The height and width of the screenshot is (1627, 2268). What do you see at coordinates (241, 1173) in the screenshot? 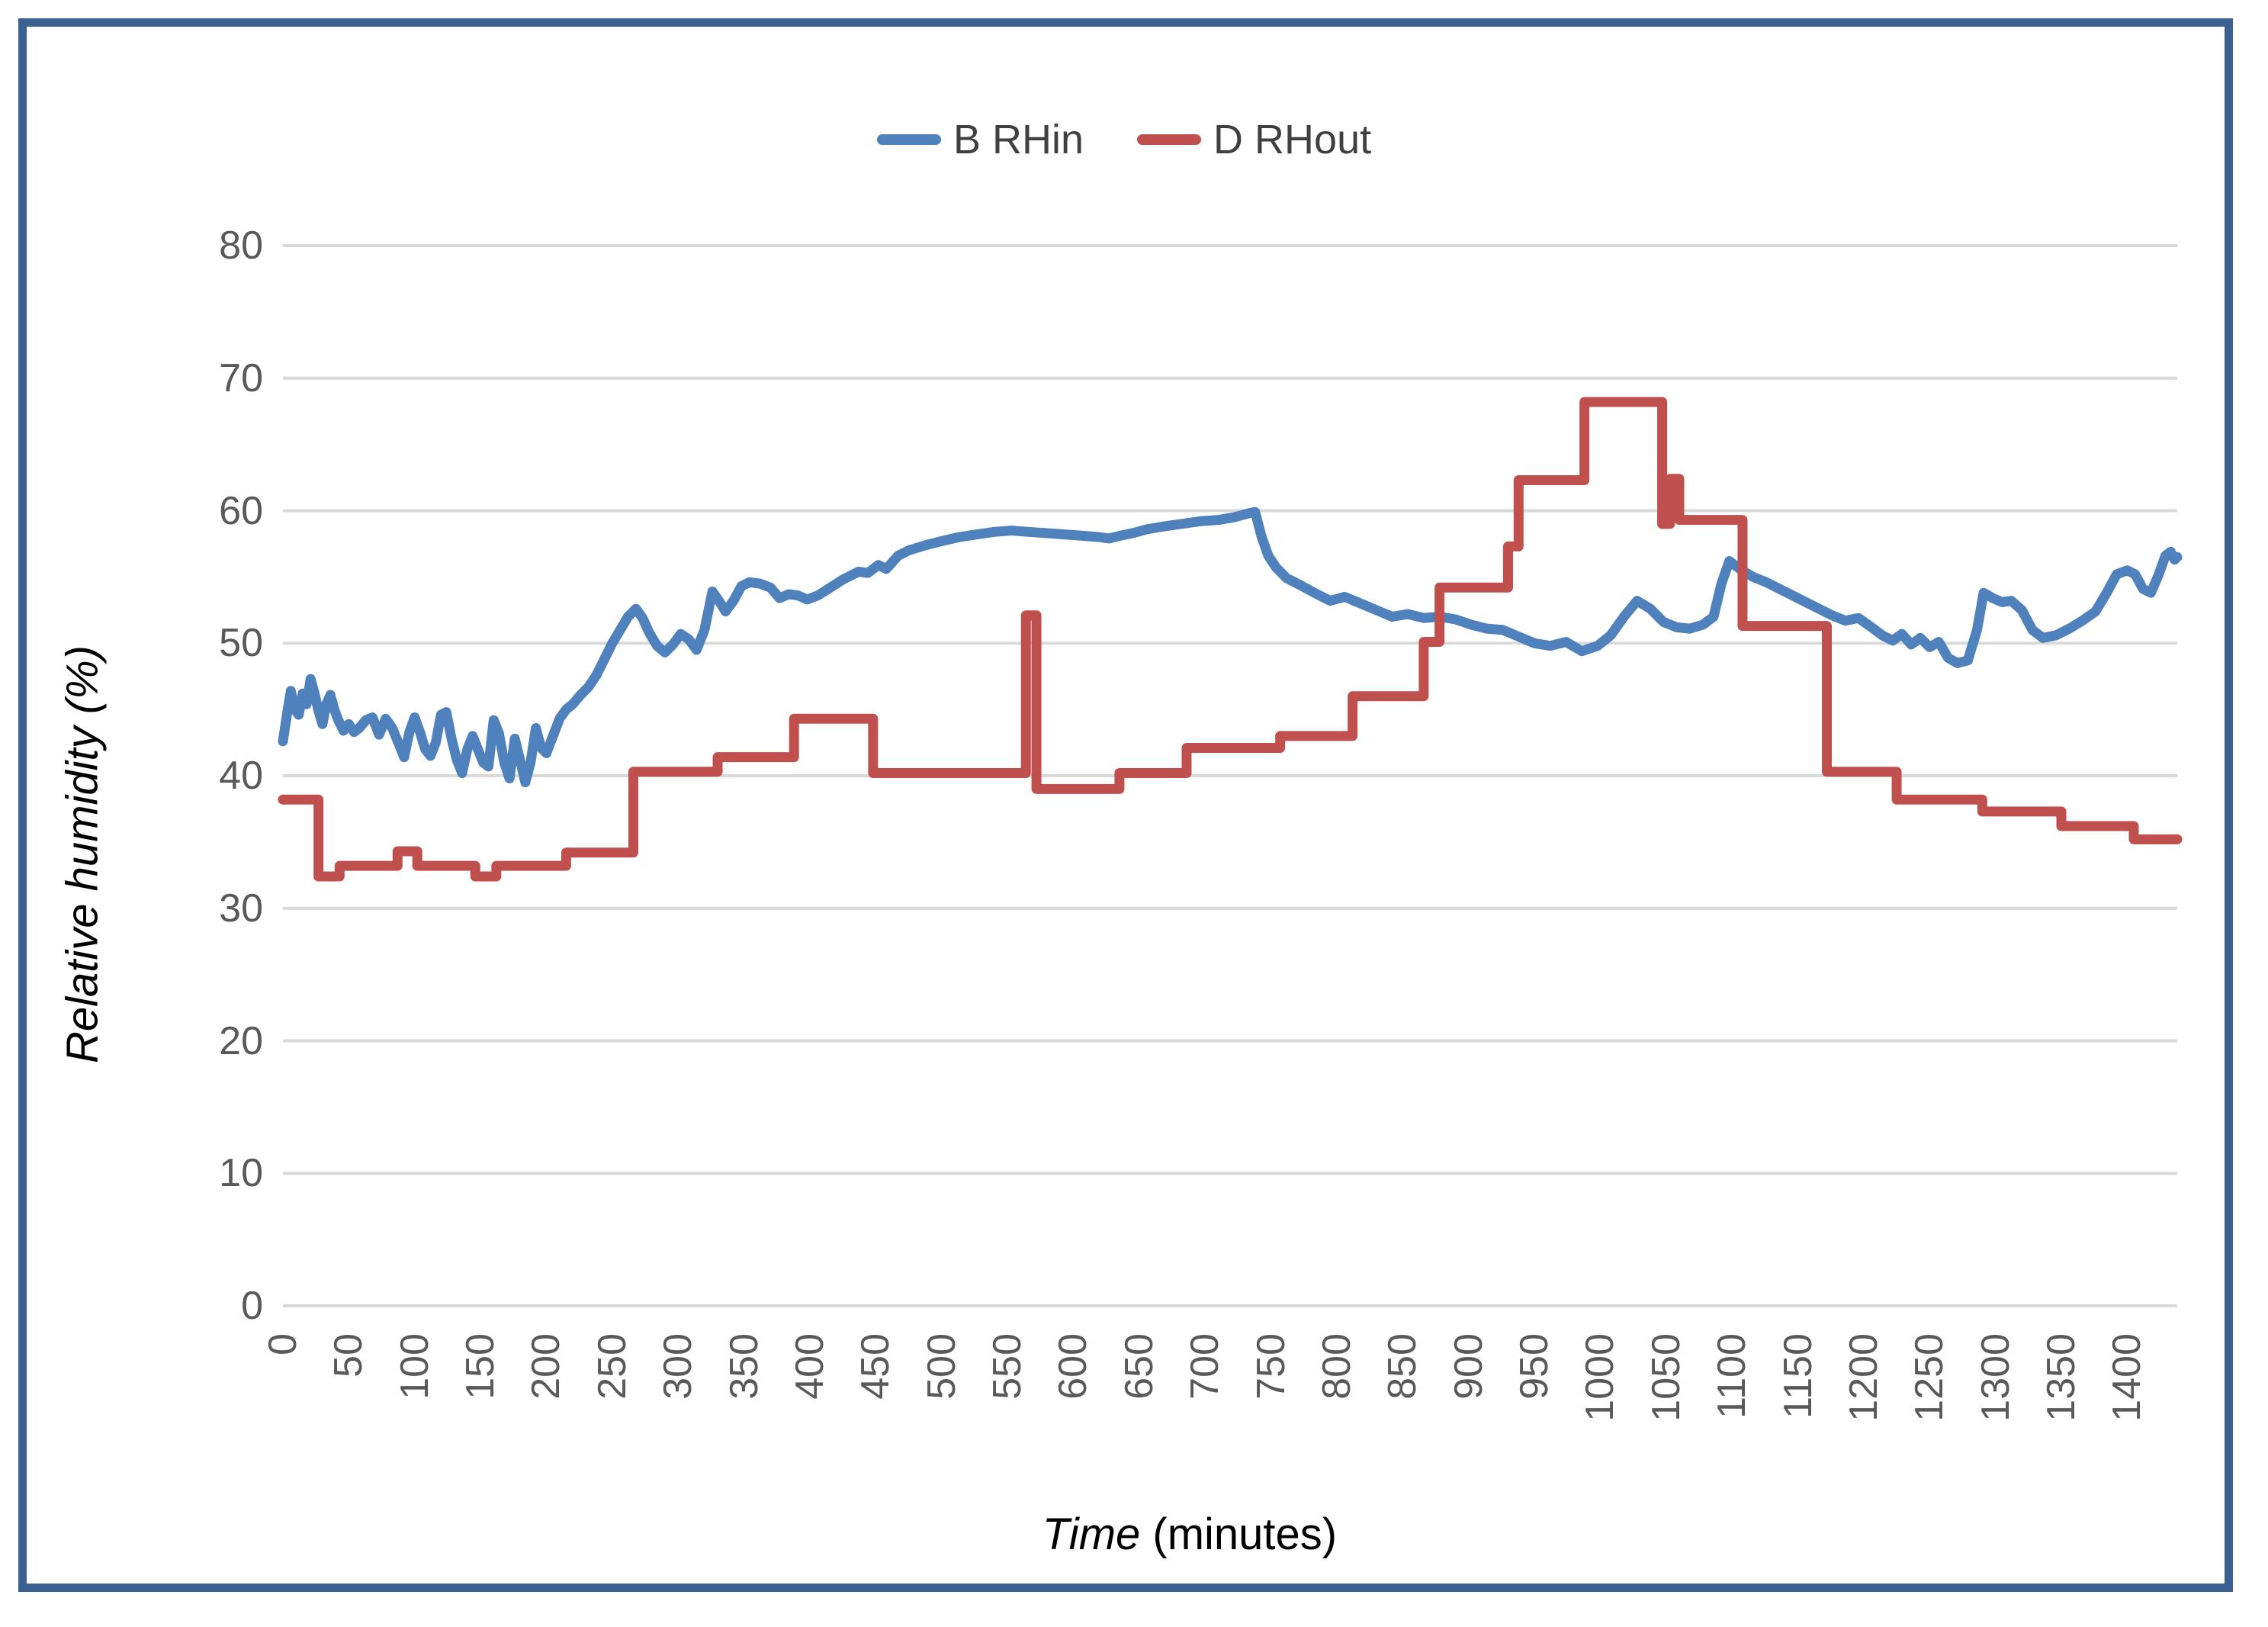
I see `y-tick-label: 10` at bounding box center [241, 1173].